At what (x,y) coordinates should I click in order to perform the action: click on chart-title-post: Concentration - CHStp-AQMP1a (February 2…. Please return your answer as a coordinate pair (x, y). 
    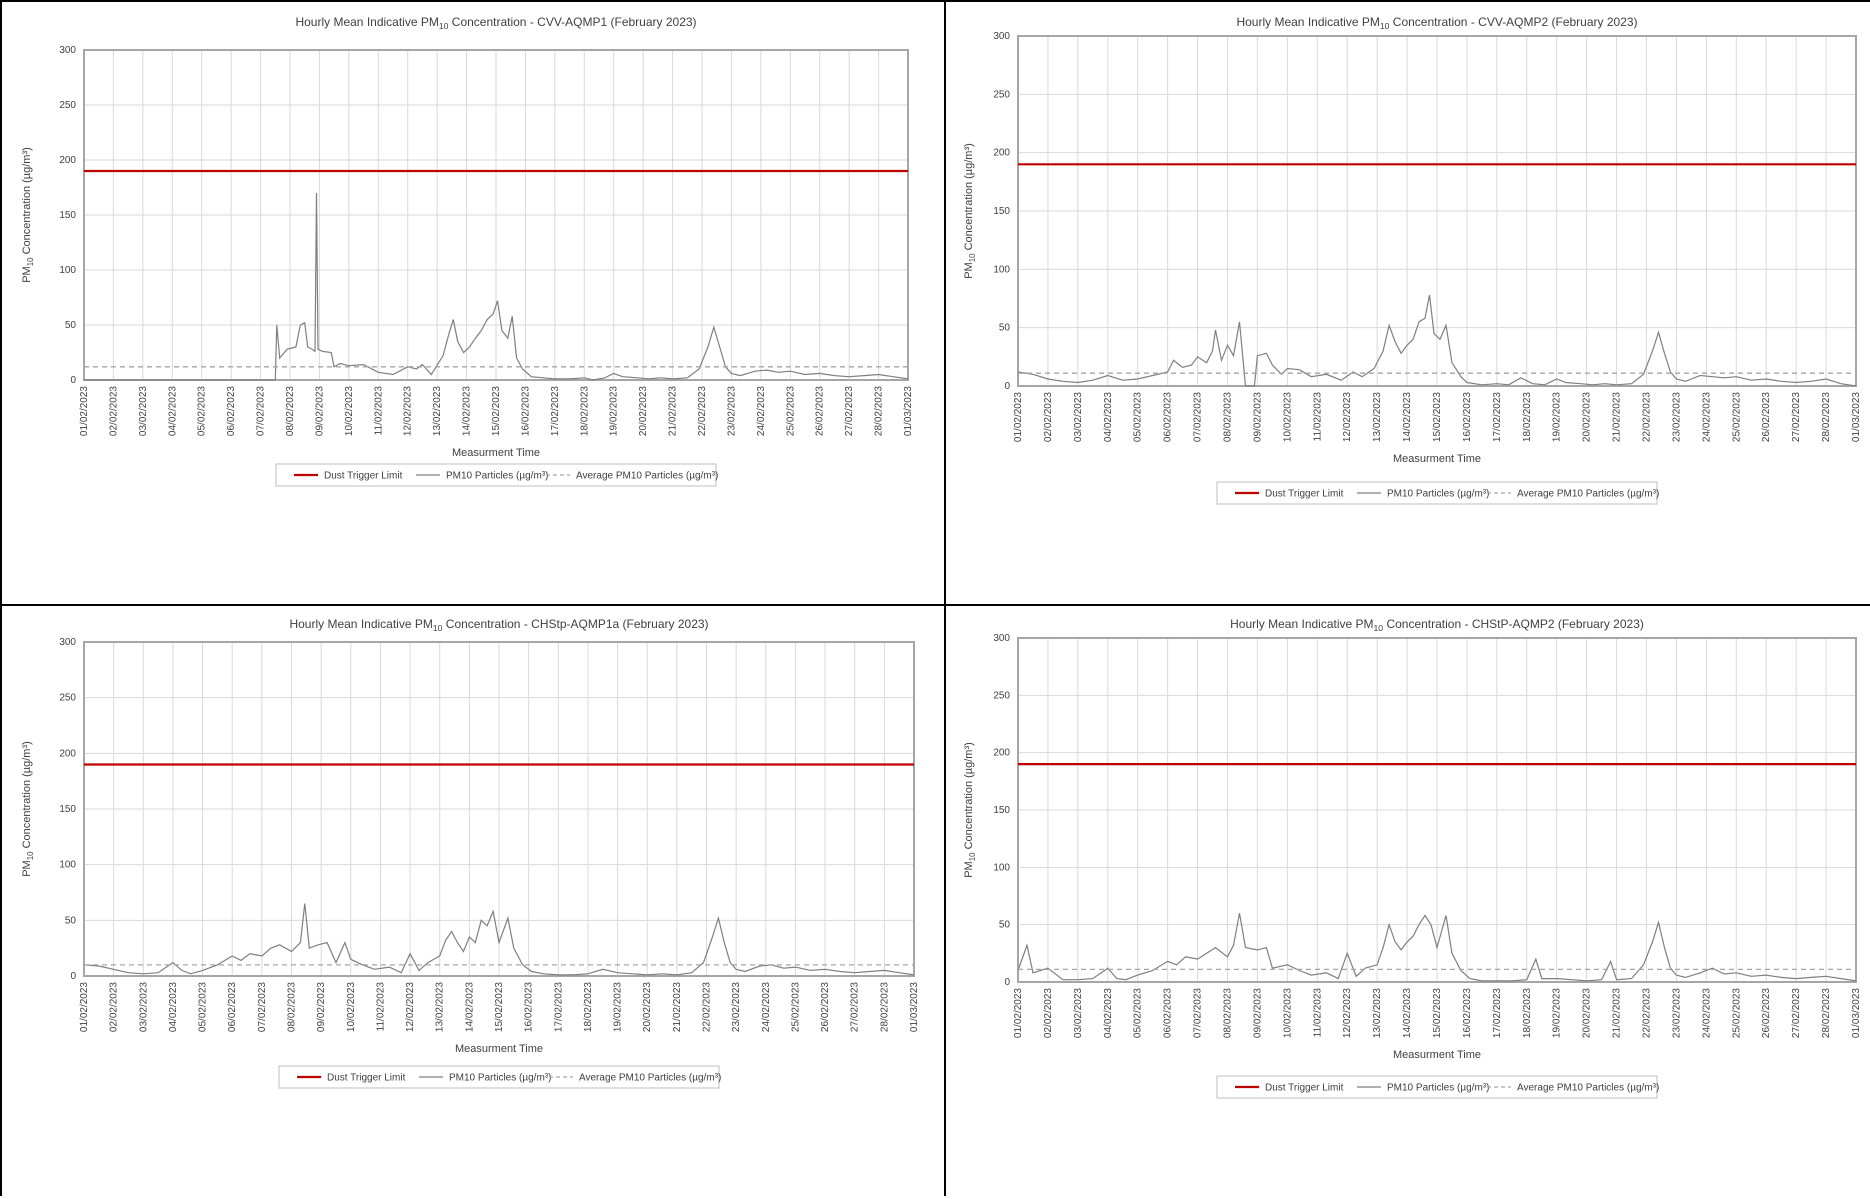
    Looking at the image, I should click on (575, 624).